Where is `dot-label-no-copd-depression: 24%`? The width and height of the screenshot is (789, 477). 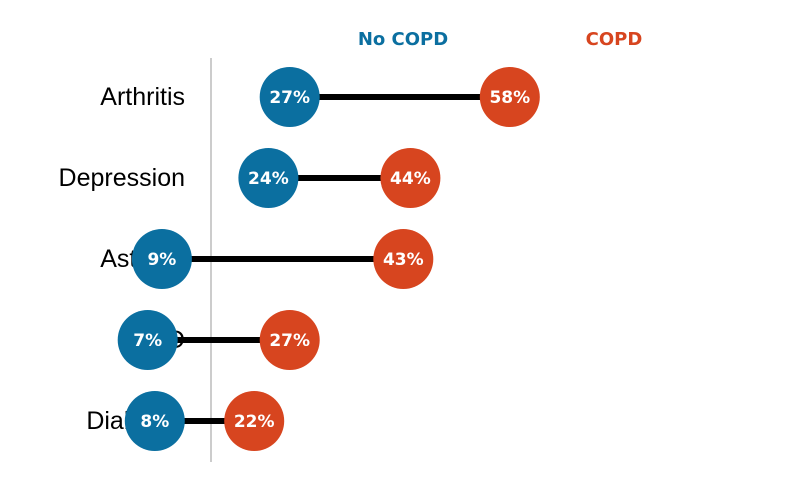 dot-label-no-copd-depression: 24% is located at coordinates (268, 179).